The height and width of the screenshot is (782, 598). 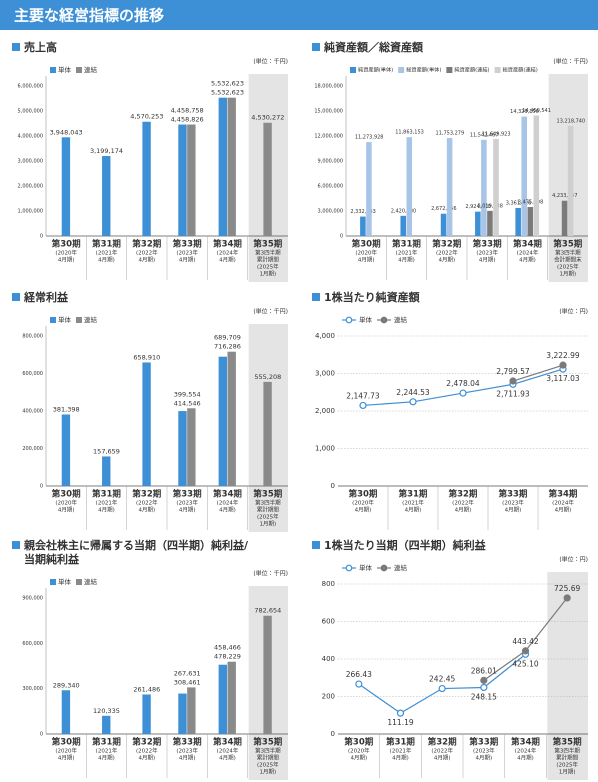 I want to click on legend-marker, so click(x=349, y=320).